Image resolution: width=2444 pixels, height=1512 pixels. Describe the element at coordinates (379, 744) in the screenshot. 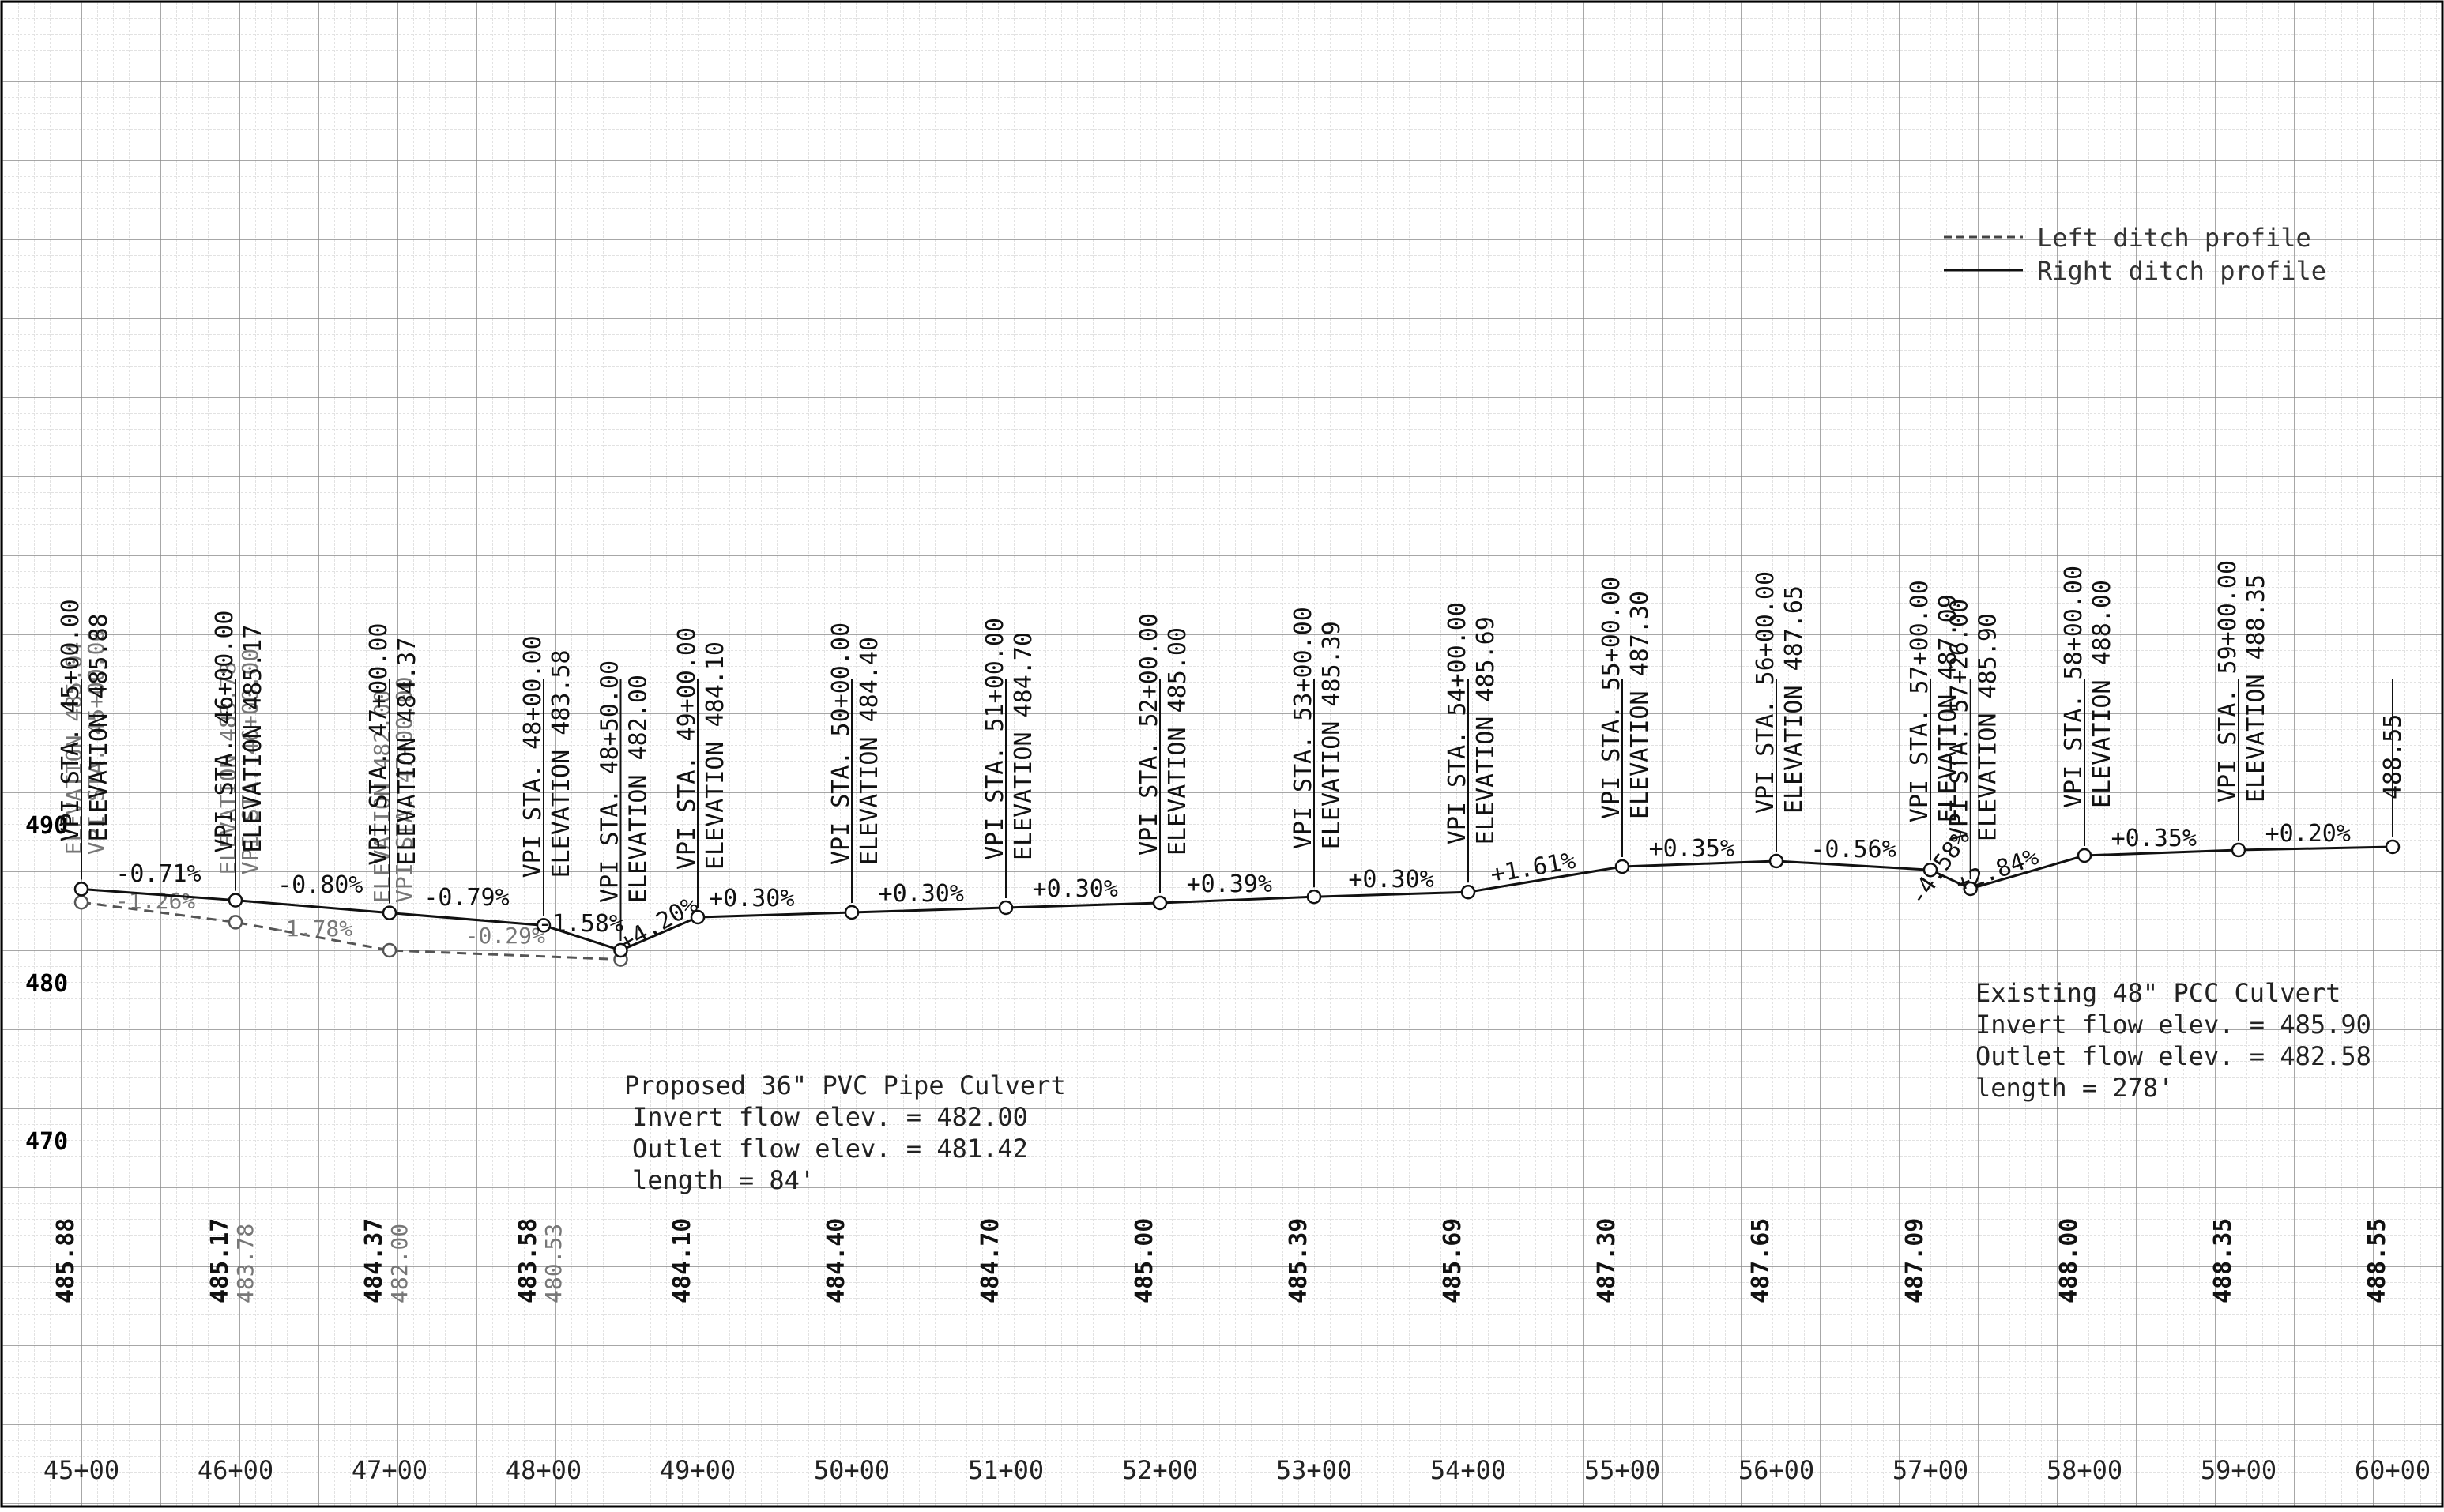

I see `right-vpi-station-label: VPI STA. 47+00.00` at that location.